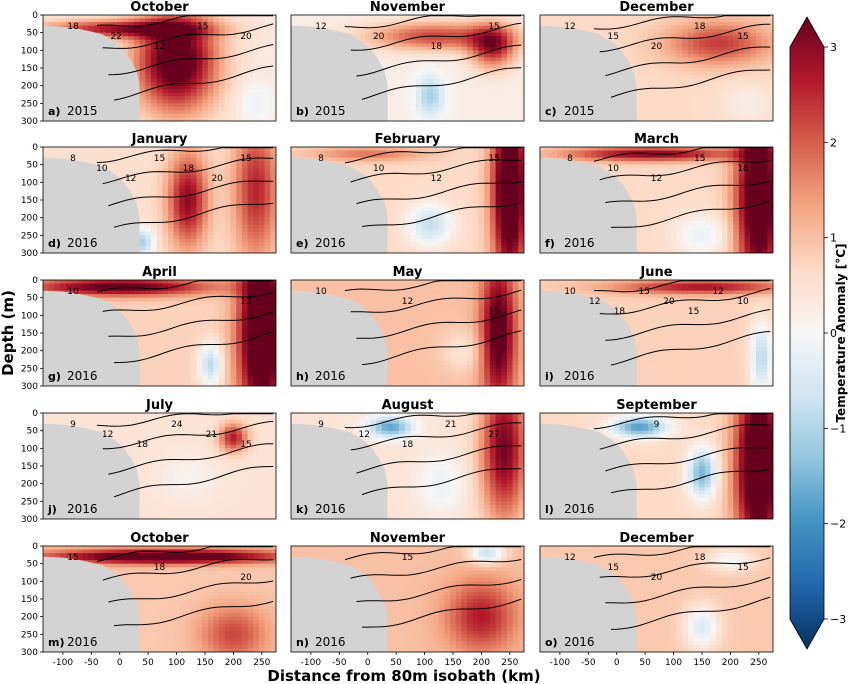 Image resolution: width=850 pixels, height=684 pixels. What do you see at coordinates (320, 27) in the screenshot?
I see `contour-label: 12` at bounding box center [320, 27].